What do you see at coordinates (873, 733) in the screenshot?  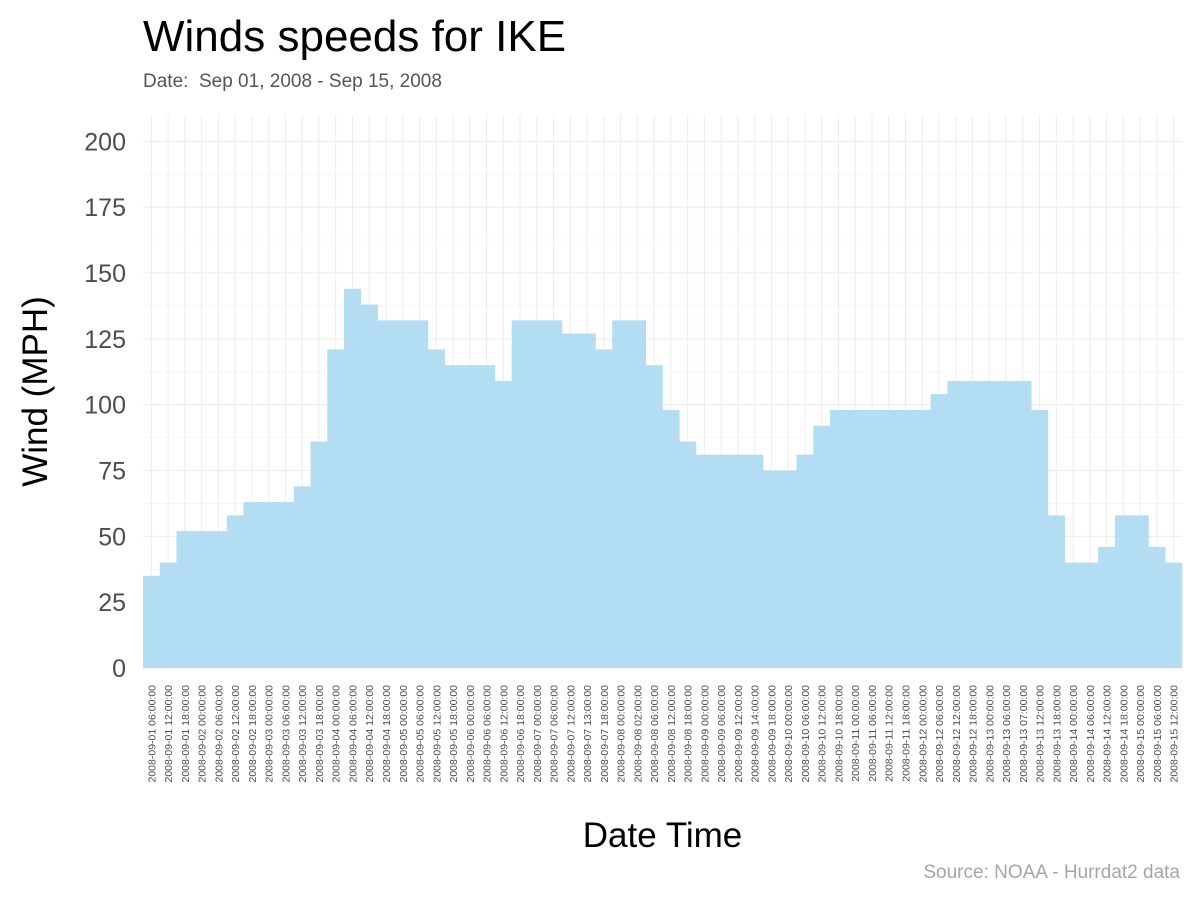 I see `x-tick-label: 2008-09-11 06:00:00` at bounding box center [873, 733].